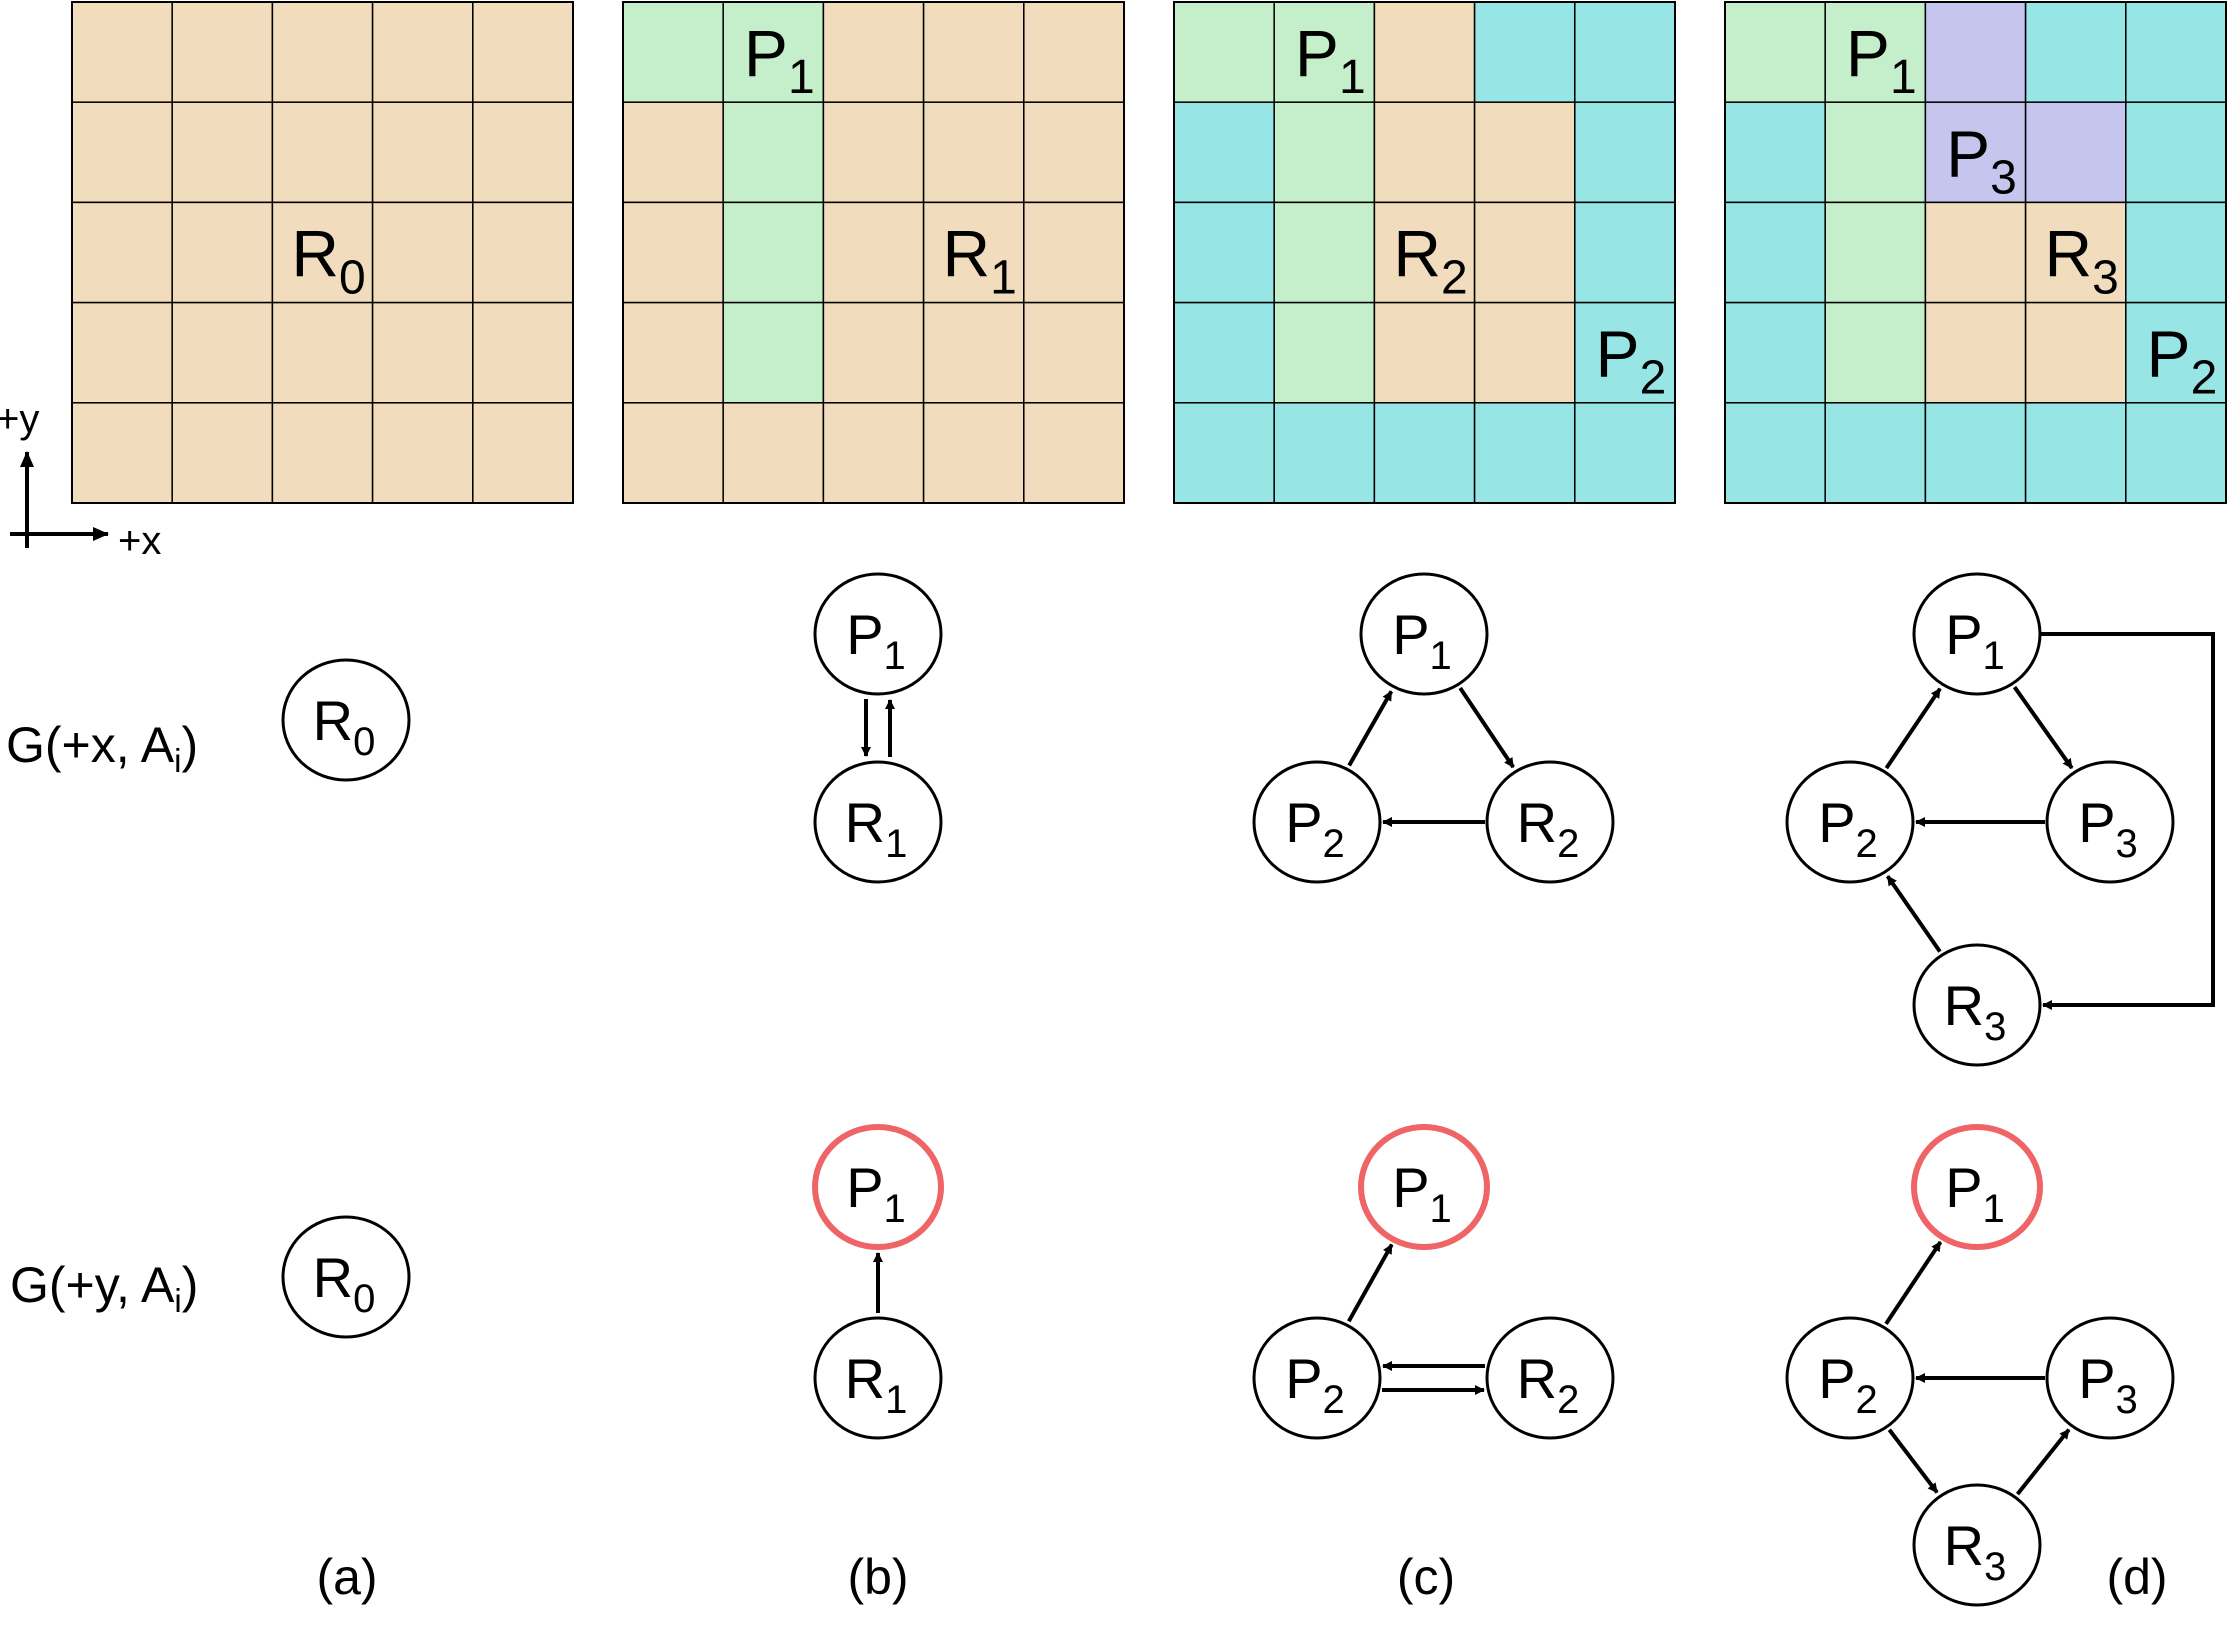  What do you see at coordinates (980, 261) in the screenshot?
I see `cell-label-r1: R1` at bounding box center [980, 261].